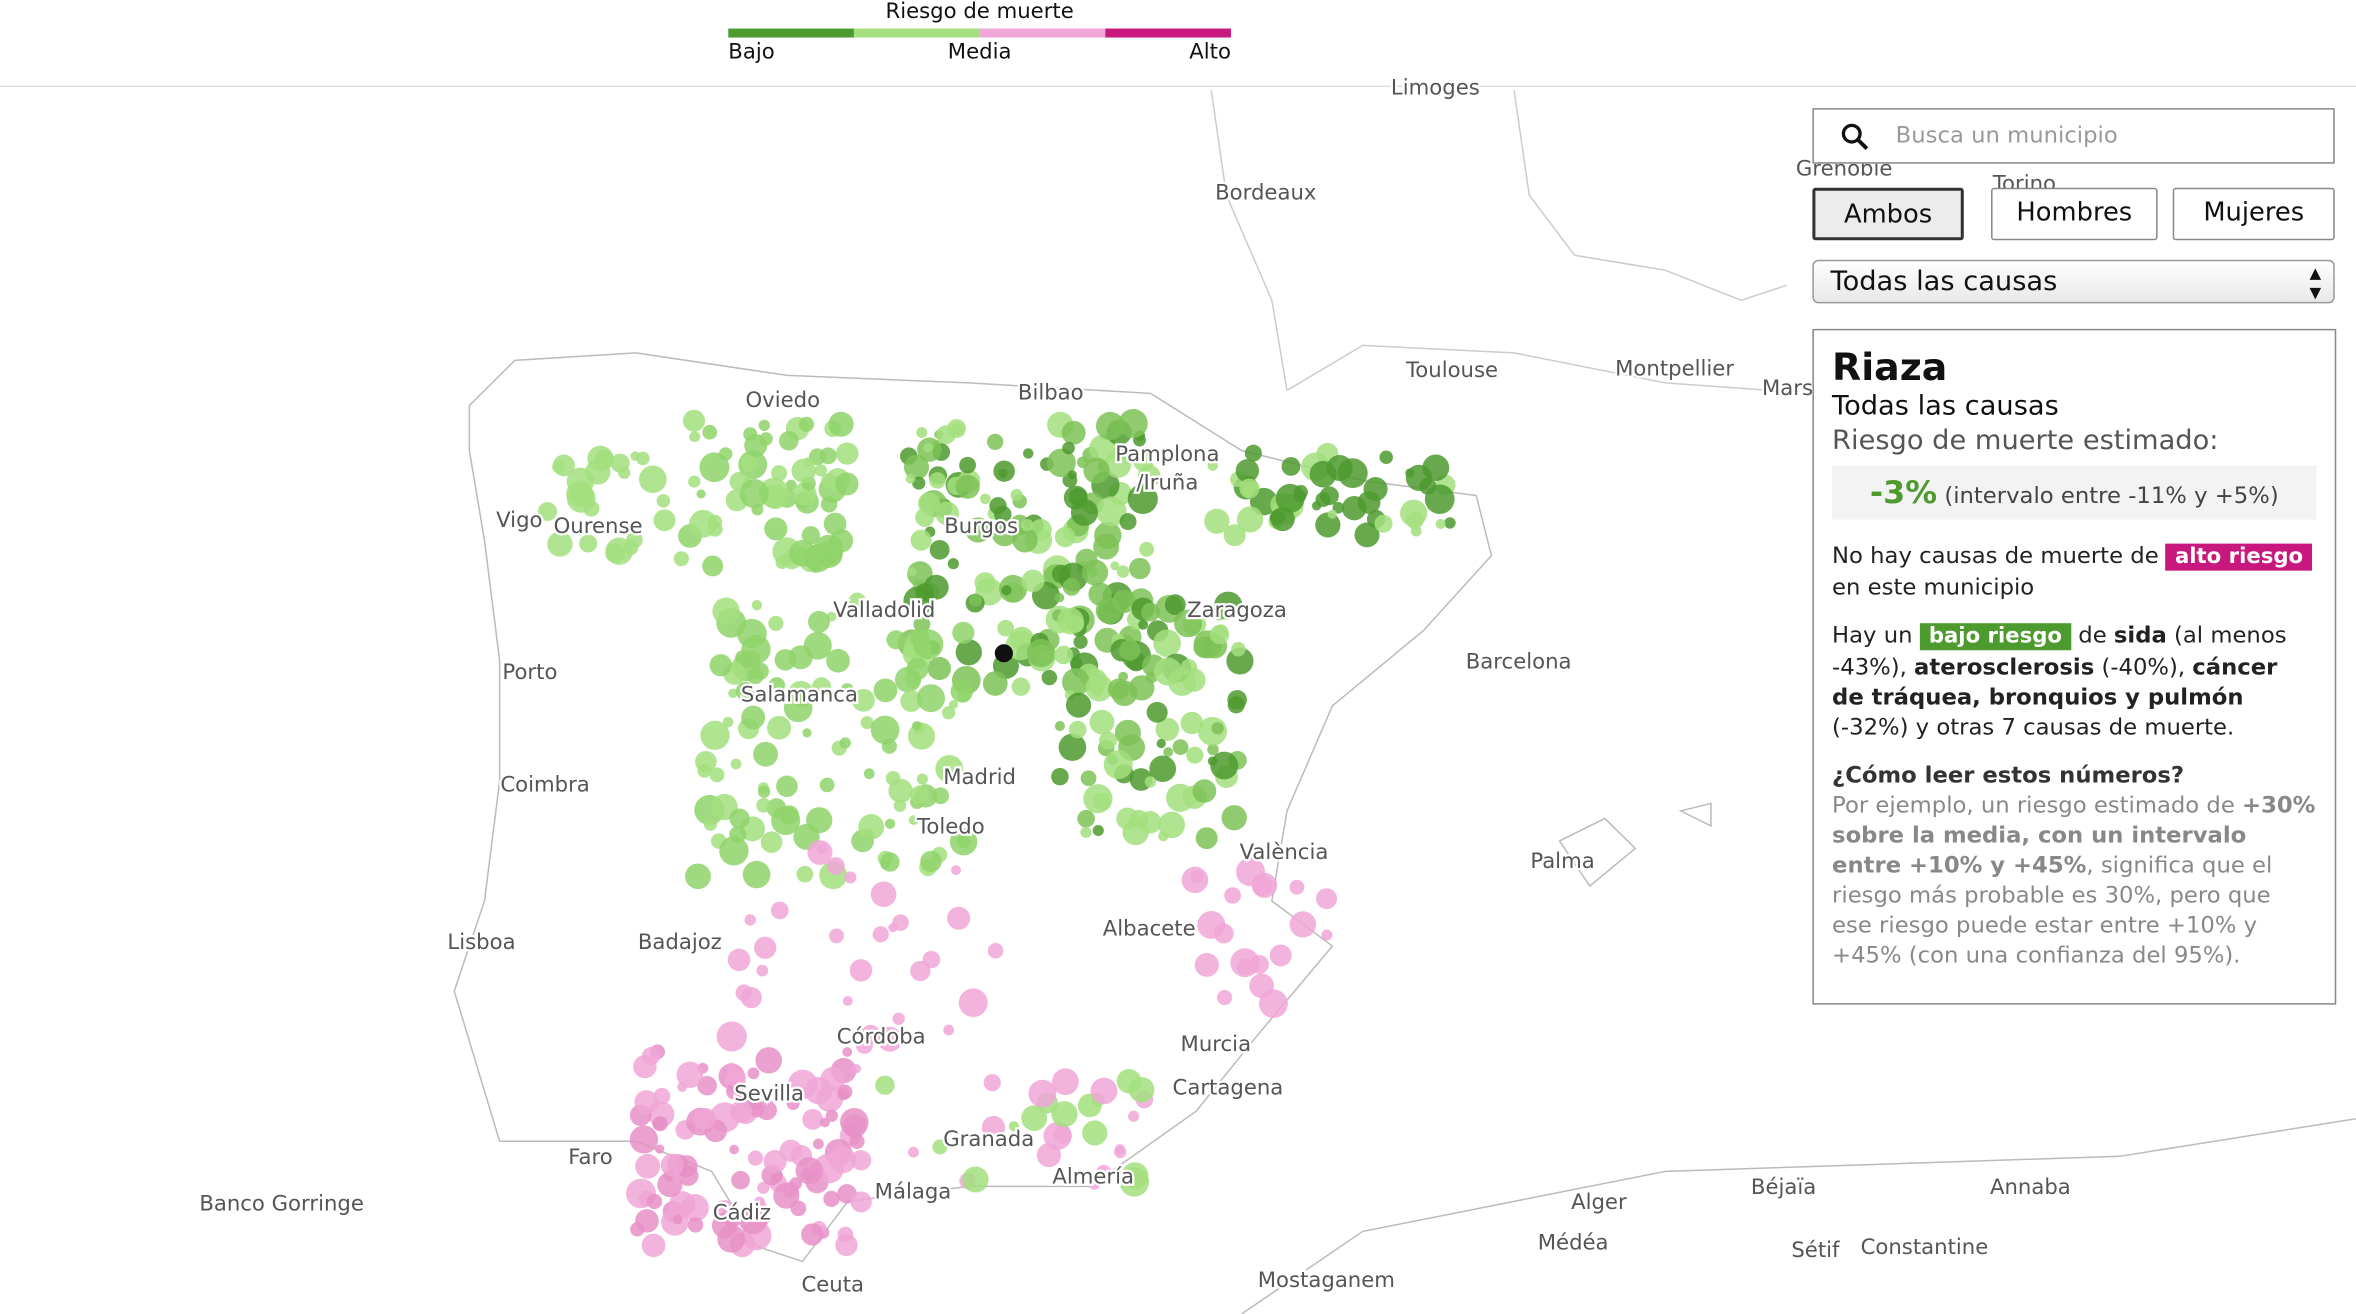 The height and width of the screenshot is (1314, 2356). I want to click on place-label: Vigo, so click(519, 519).